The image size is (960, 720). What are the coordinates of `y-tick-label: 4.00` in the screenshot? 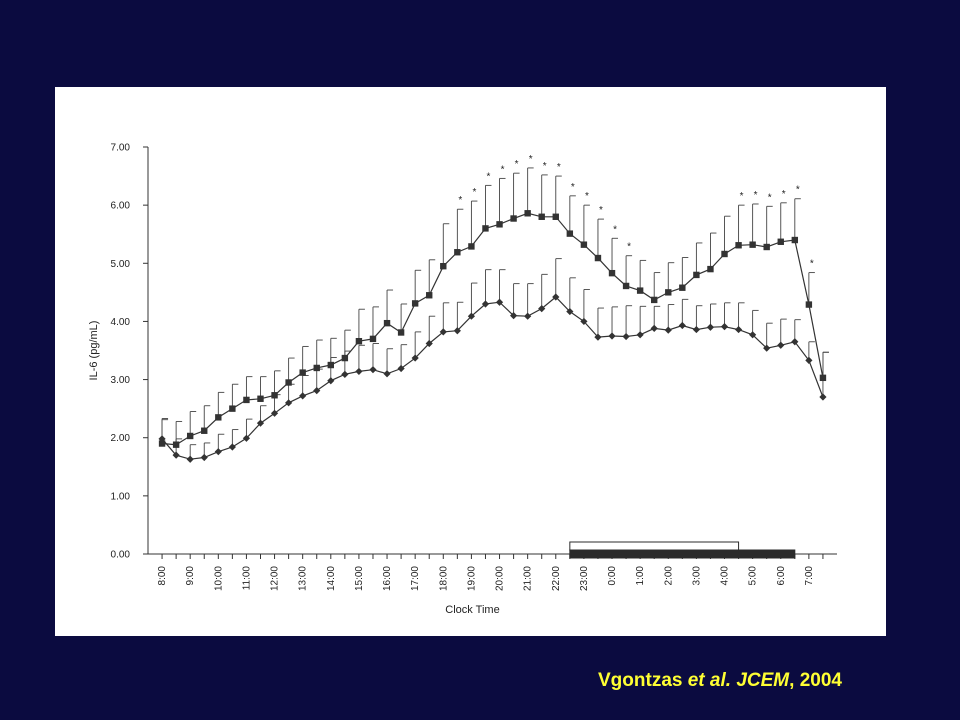 It's located at (121, 322).